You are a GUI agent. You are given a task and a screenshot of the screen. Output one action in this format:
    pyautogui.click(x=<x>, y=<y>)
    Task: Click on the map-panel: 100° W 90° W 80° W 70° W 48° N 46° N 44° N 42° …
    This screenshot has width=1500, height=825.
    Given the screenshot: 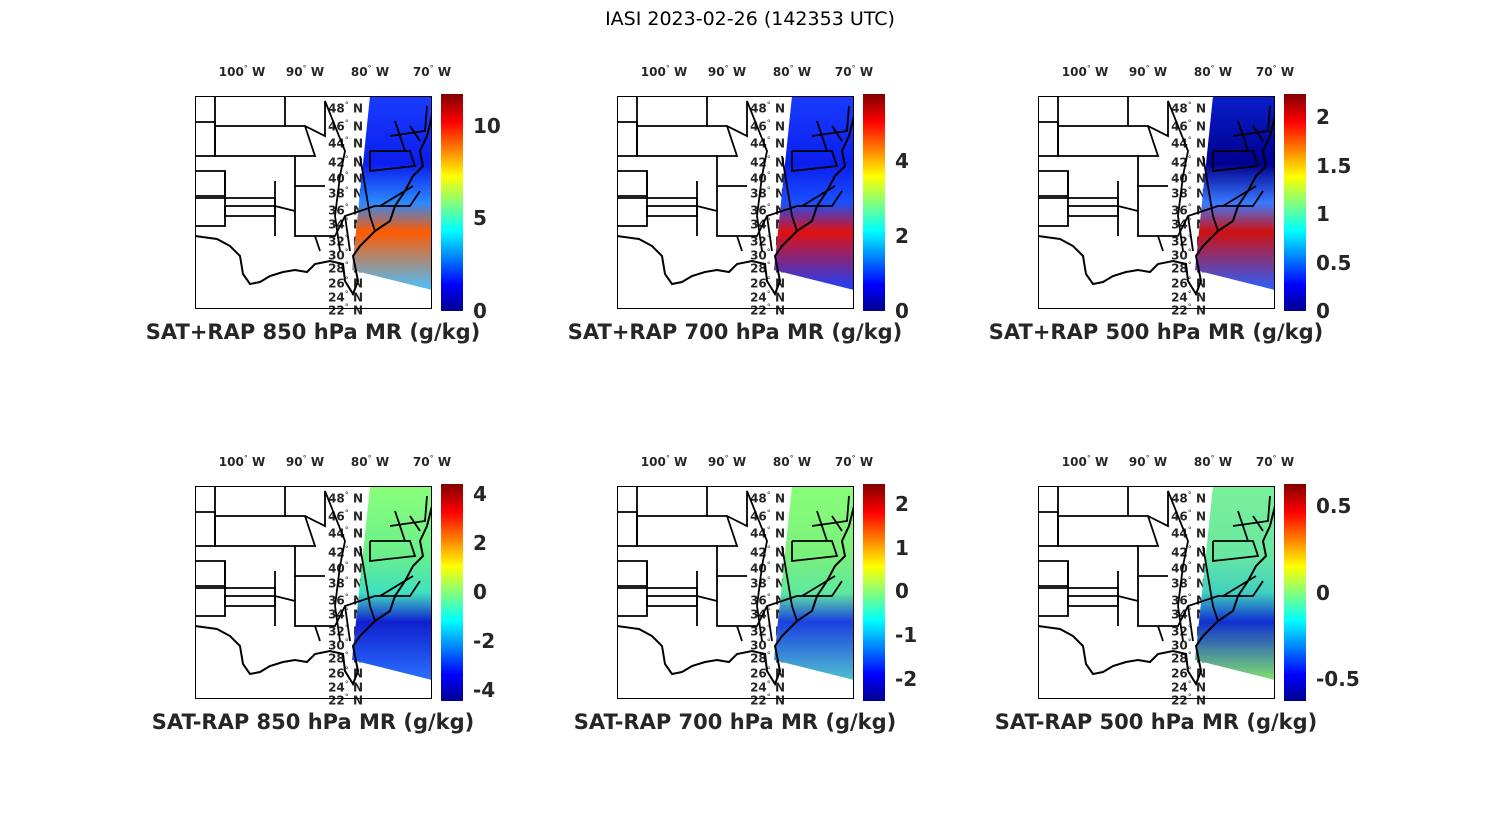 What is the action you would take?
    pyautogui.click(x=1216, y=620)
    